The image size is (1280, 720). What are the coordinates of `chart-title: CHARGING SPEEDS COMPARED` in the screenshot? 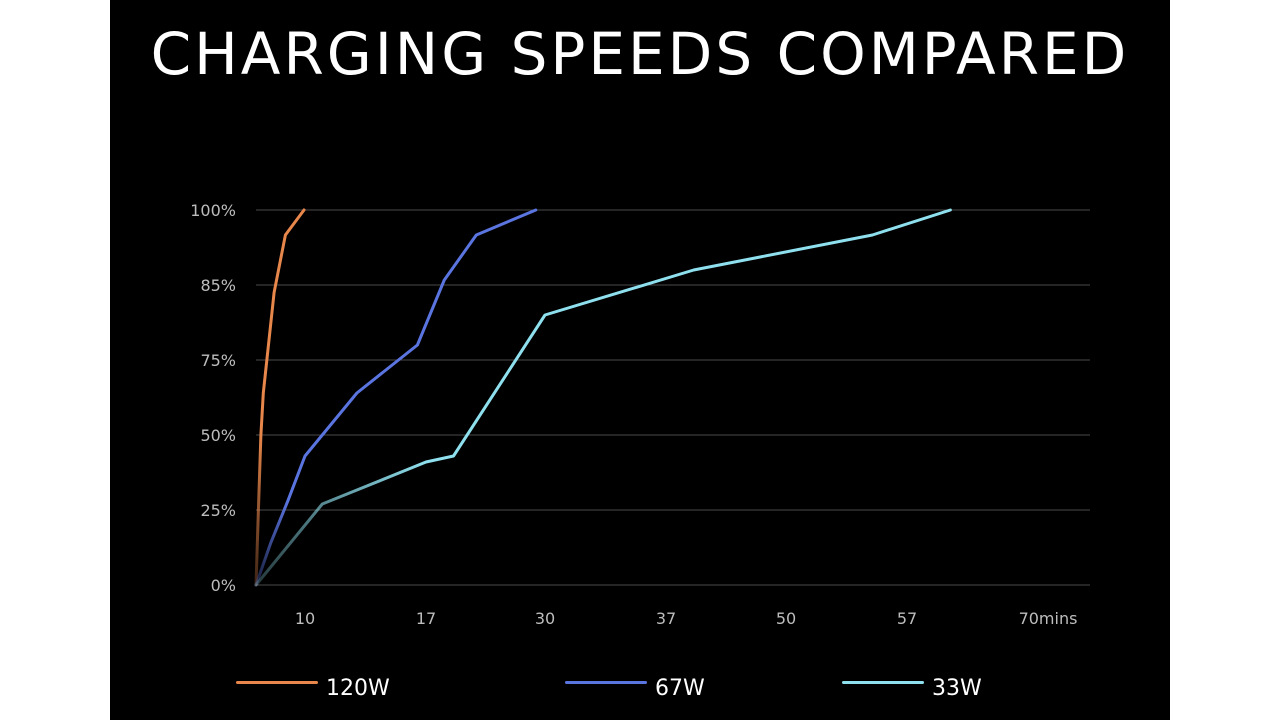 It's located at (640, 54).